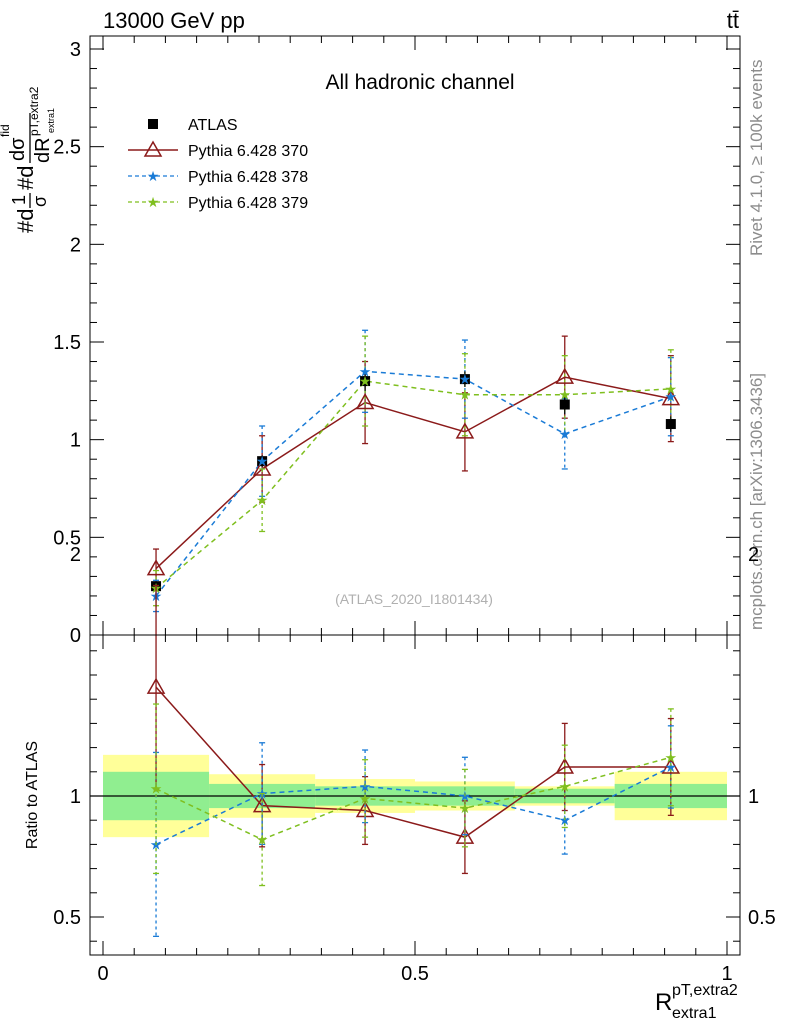 This screenshot has height=1024, width=786. Describe the element at coordinates (18, 149) in the screenshot. I see `ylabel-frac2-num: dσ` at that location.